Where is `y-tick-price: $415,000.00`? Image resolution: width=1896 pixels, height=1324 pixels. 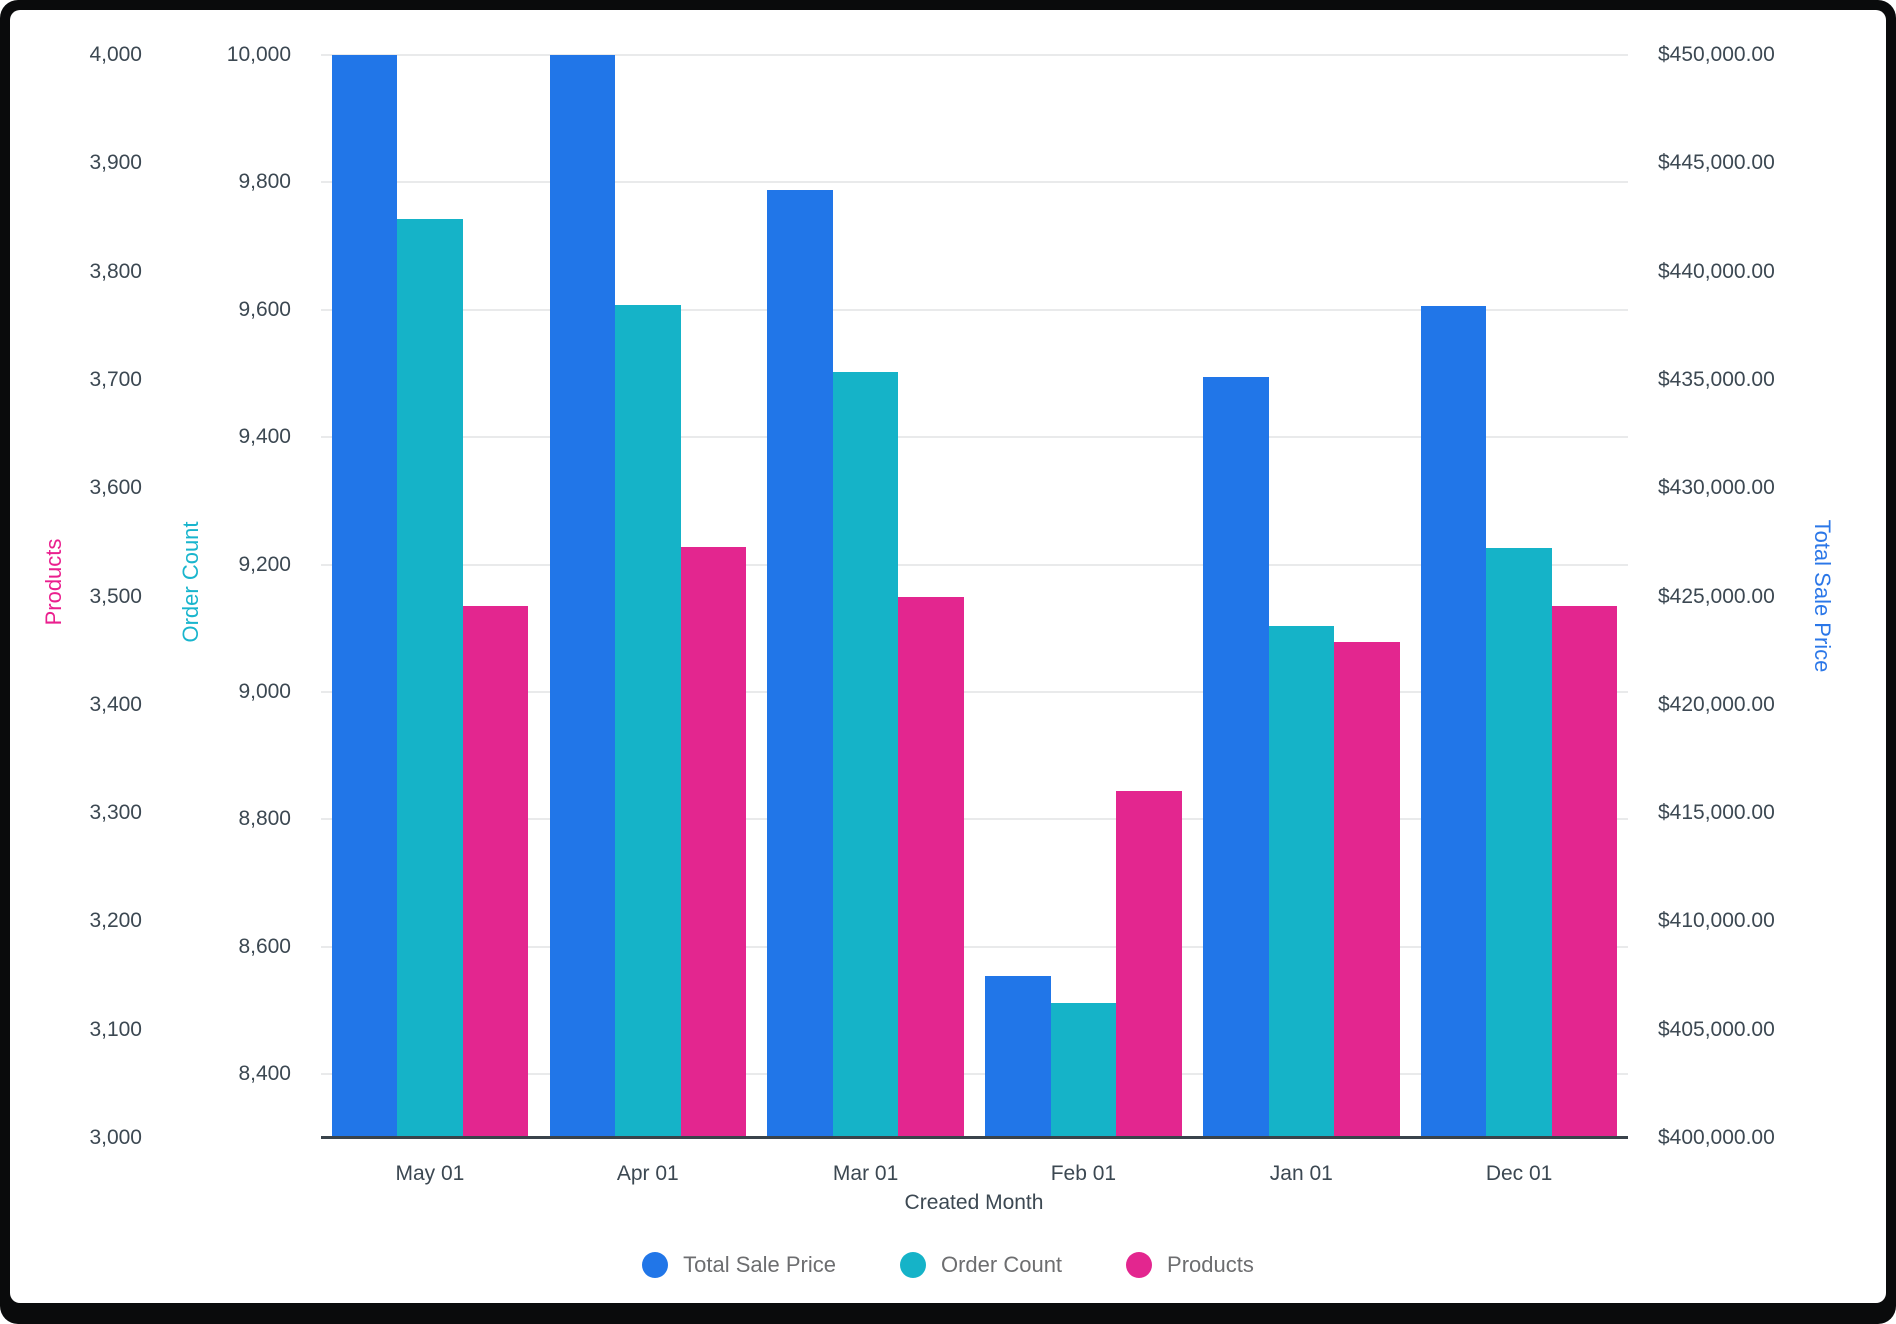 y-tick-price: $415,000.00 is located at coordinates (1716, 812).